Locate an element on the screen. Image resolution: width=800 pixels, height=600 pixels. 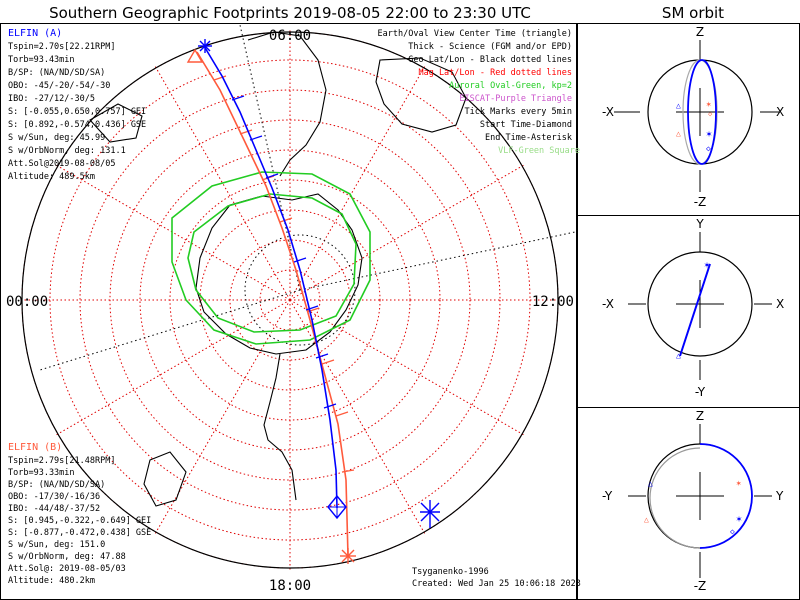
elfin-b-line: S w/Sun, deg: 151.0 is located at coordinates (56, 545).